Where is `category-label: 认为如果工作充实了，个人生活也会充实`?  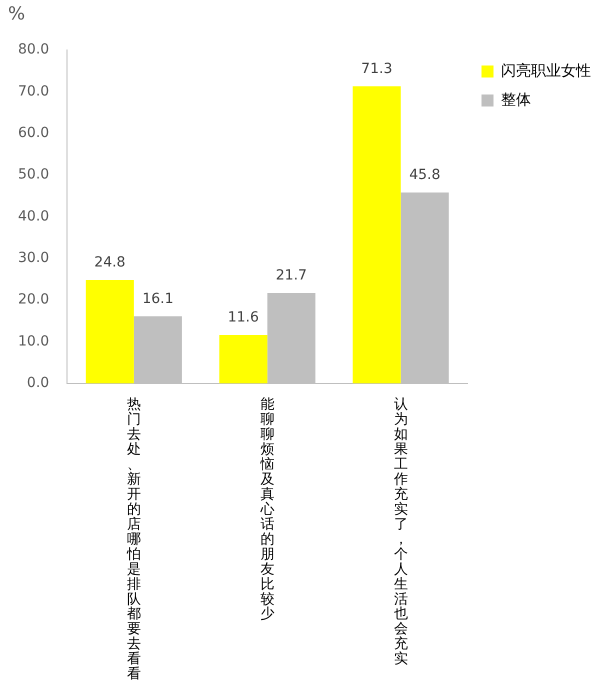 category-label: 认为如果工作充实了，个人生活也会充实 is located at coordinates (401, 532).